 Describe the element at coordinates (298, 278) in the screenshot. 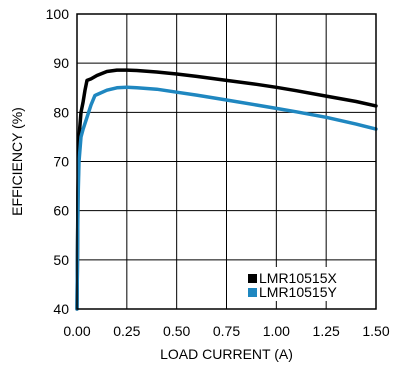

I see `legend-label-lmr10515x: LMR10515X` at that location.